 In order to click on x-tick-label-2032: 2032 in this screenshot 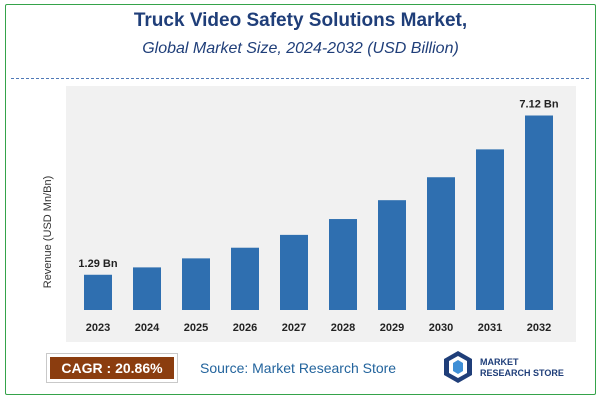, I will do `click(539, 328)`.